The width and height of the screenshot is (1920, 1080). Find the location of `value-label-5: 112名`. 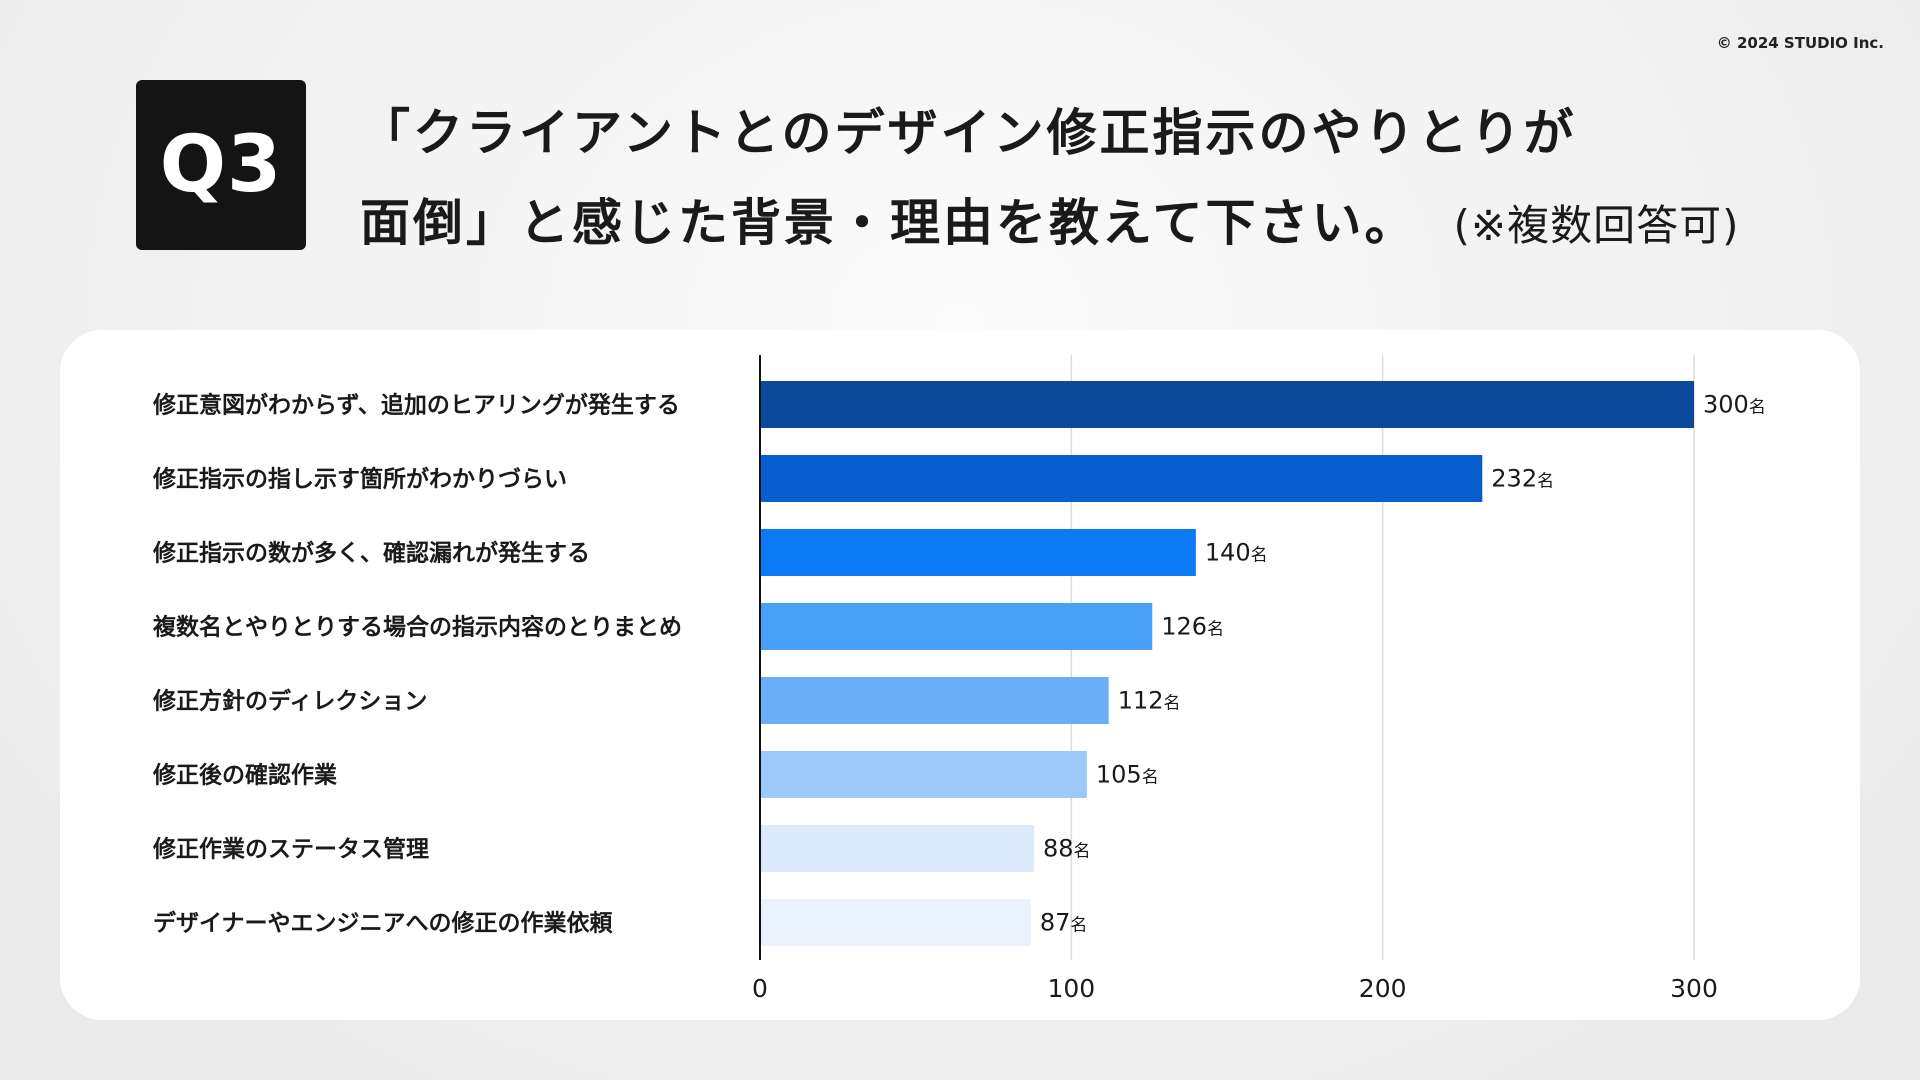

value-label-5: 112名 is located at coordinates (1149, 701).